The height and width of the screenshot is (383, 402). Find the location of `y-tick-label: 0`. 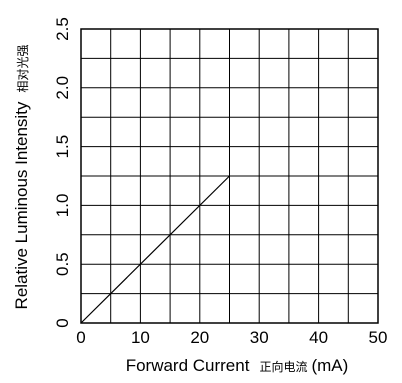

y-tick-label: 0 is located at coordinates (62, 322).